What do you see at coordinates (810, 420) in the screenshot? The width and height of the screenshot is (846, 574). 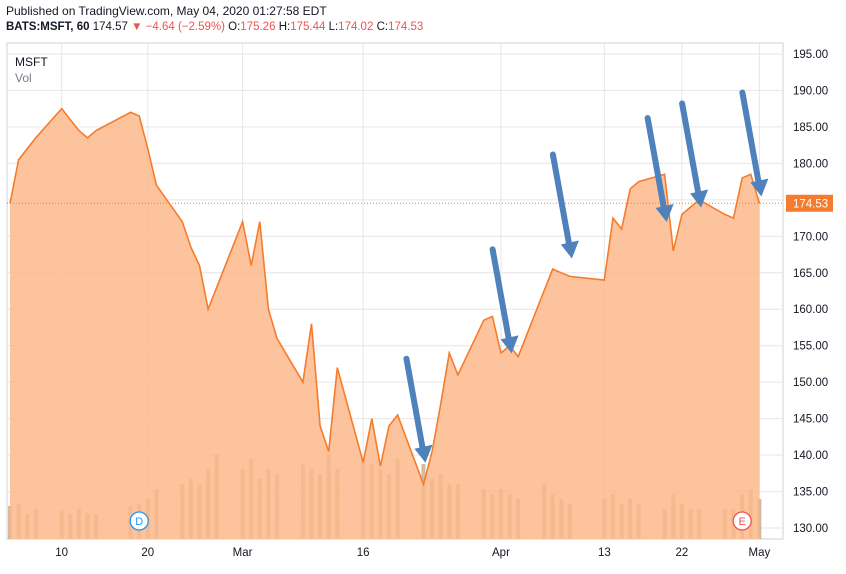 I see `y-tick-label: 145.00` at bounding box center [810, 420].